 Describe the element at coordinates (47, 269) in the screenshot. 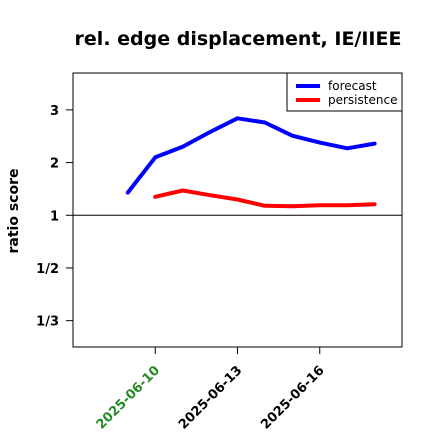

I see `y-tick-label: 1/2` at that location.